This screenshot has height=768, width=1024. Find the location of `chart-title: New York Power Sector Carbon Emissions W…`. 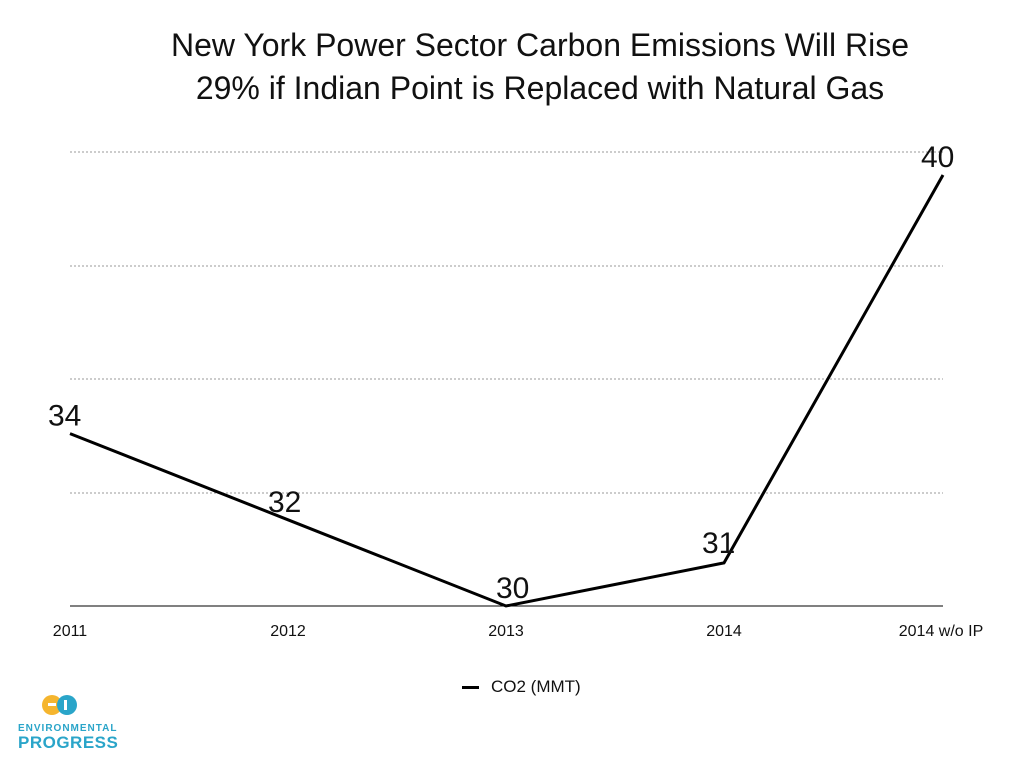

chart-title: New York Power Sector Carbon Emissions W… is located at coordinates (512, 67).